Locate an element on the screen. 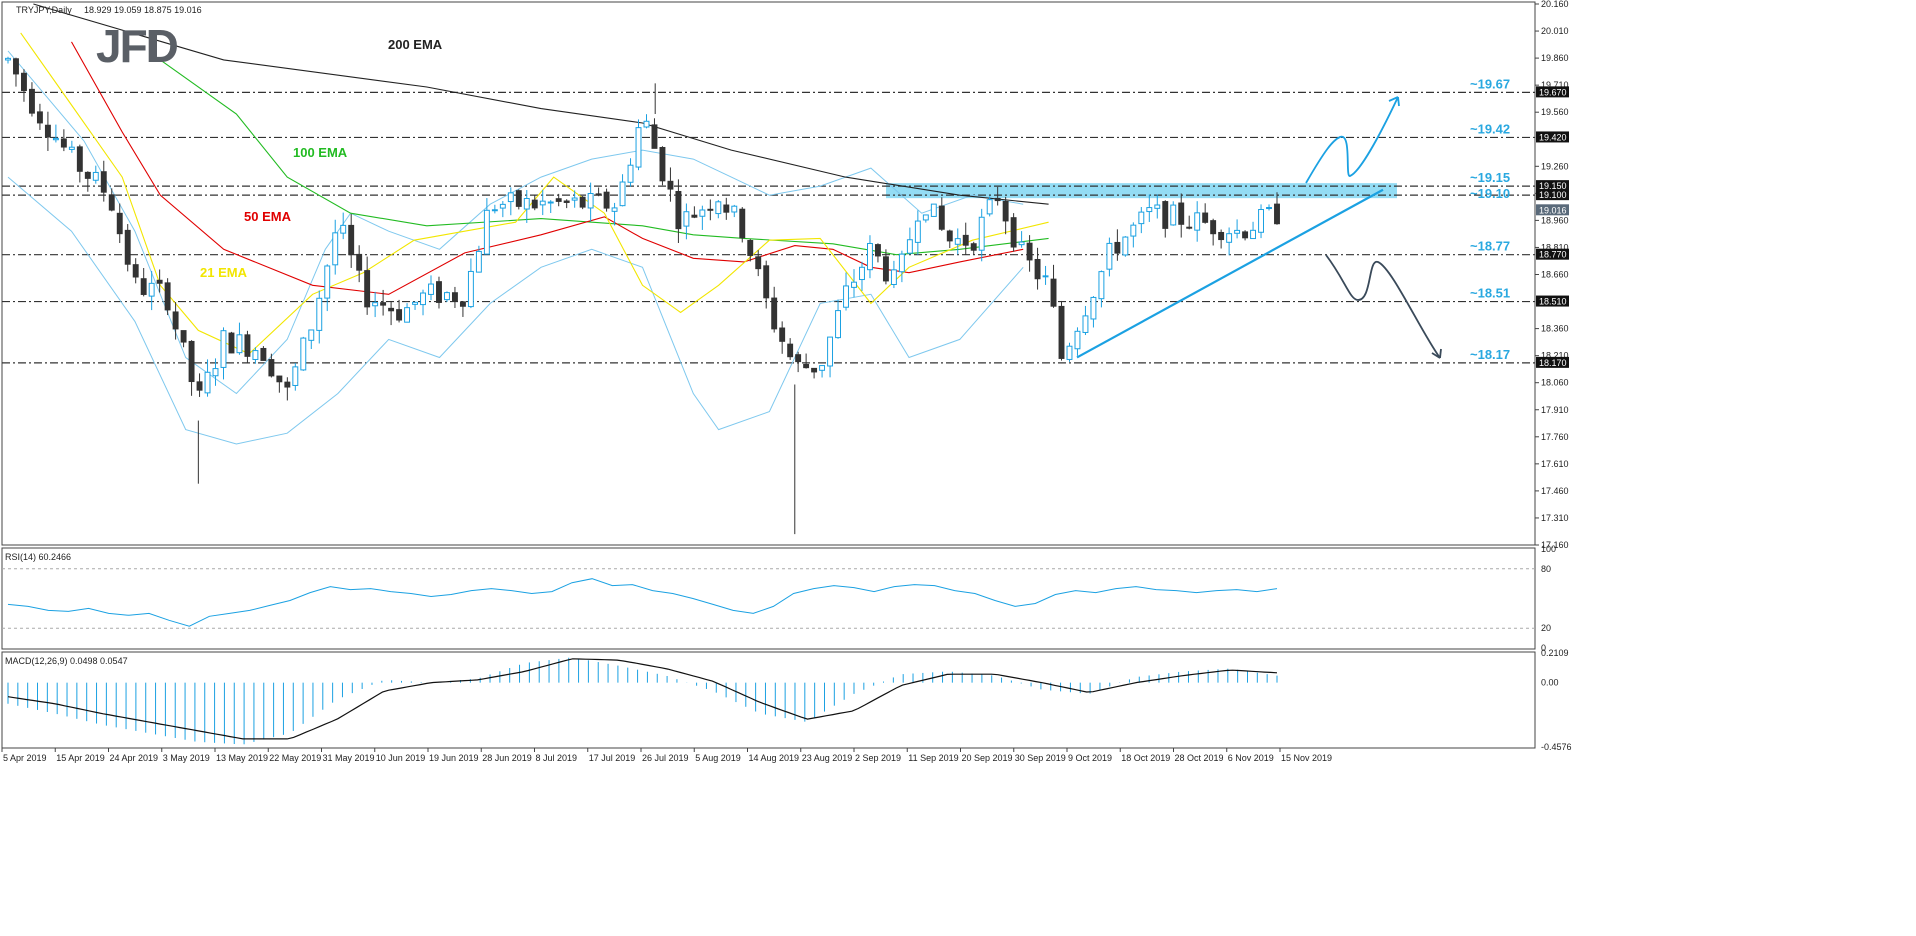  price-tick-label: 17.160 is located at coordinates (1555, 545).